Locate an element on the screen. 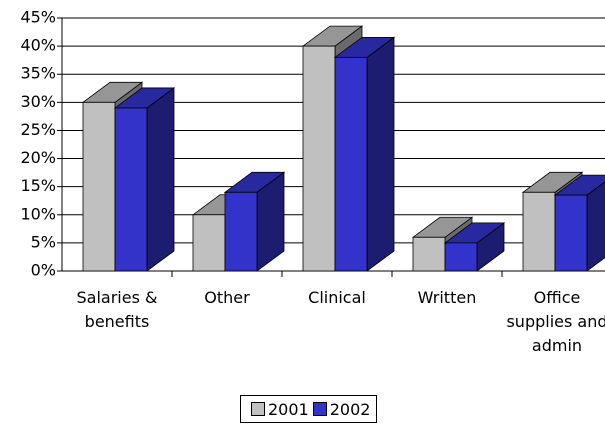  legend-label: 2002 is located at coordinates (350, 409).